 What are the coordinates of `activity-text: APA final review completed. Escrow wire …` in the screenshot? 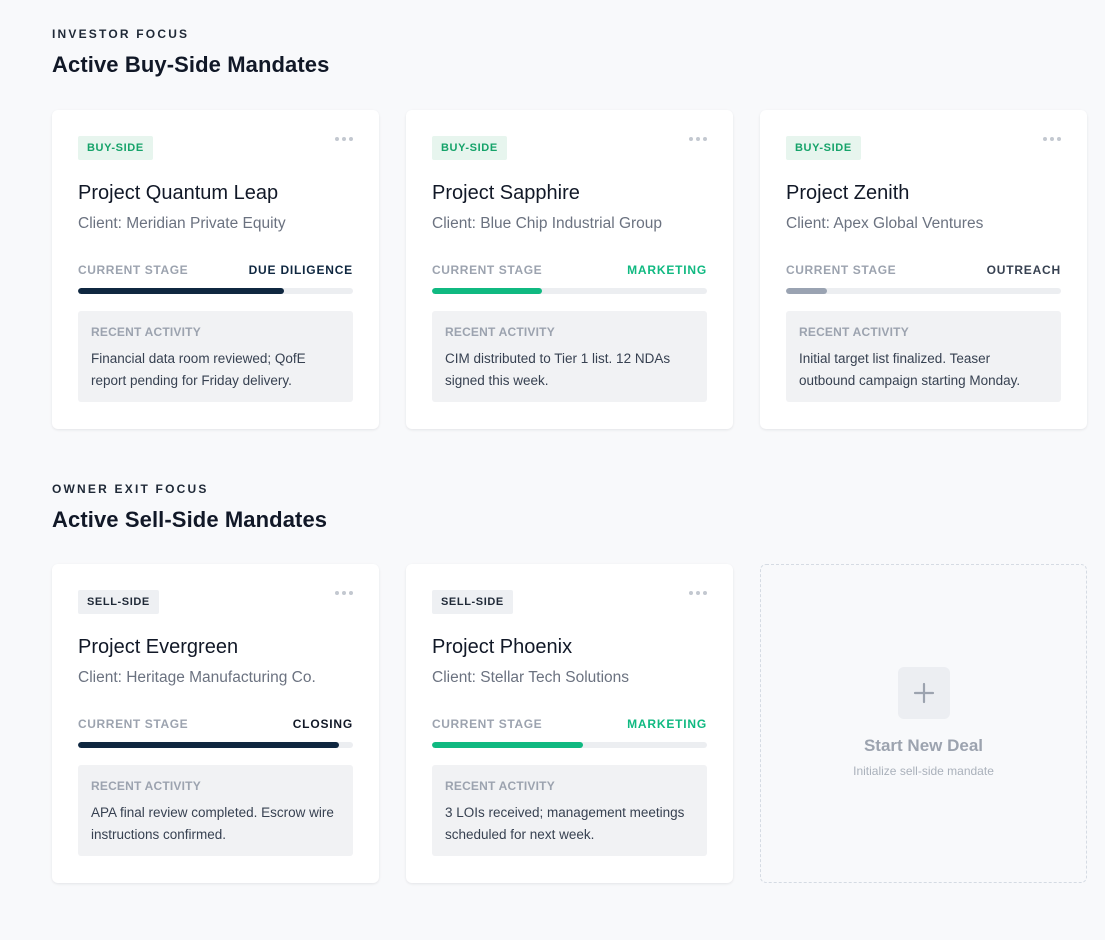 It's located at (212, 823).